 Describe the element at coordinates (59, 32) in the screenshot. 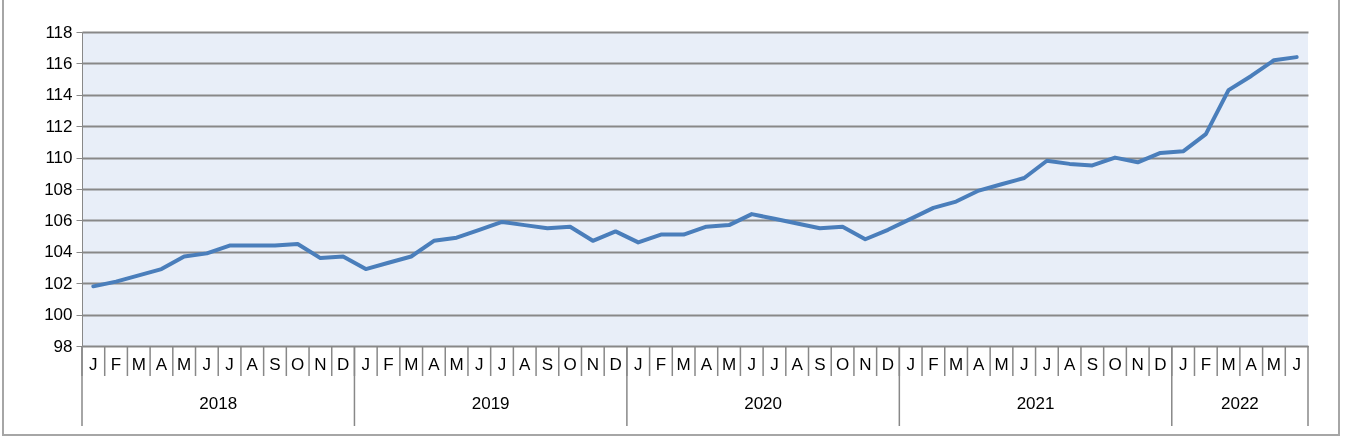

I see `y-tick-label: 118` at that location.